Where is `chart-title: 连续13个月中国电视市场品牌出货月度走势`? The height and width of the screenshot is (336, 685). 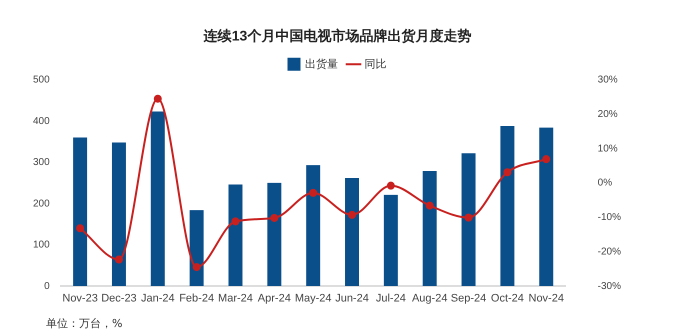 chart-title: 连续13个月中国电视市场品牌出货月度走势 is located at coordinates (337, 35).